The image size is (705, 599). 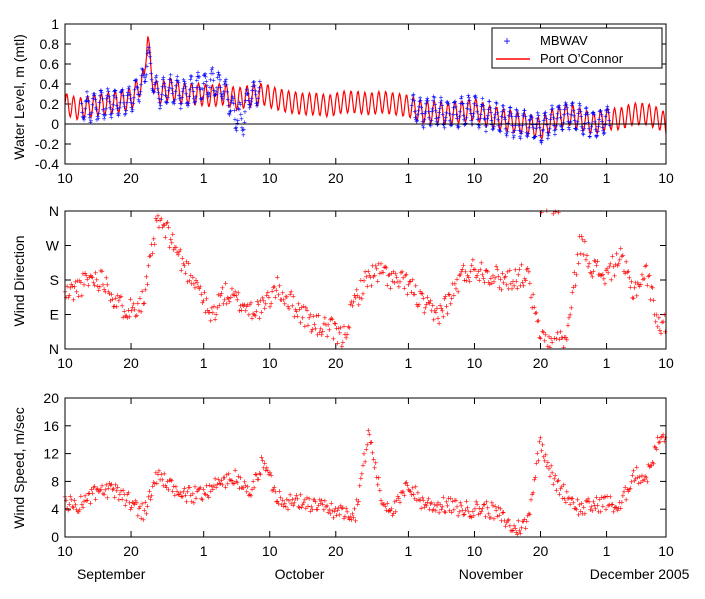 I want to click on x-tick-label: 10, so click(x=475, y=178).